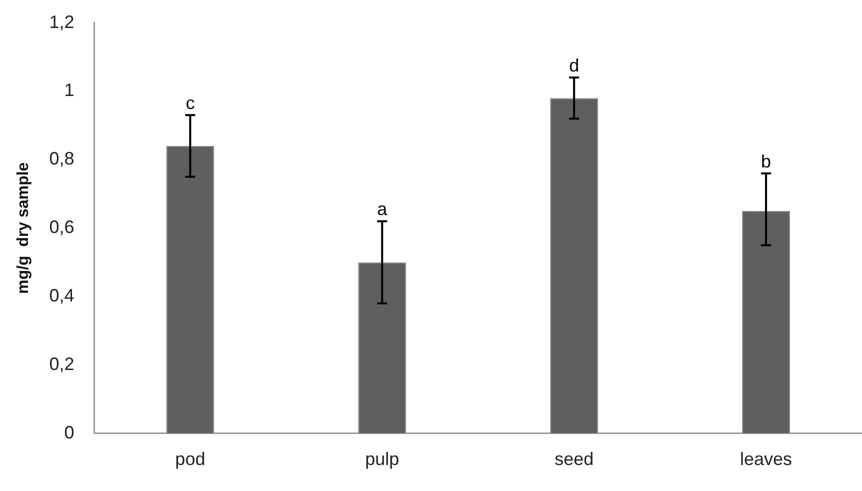 The image size is (862, 491). What do you see at coordinates (574, 459) in the screenshot?
I see `x-tick-label: seed` at bounding box center [574, 459].